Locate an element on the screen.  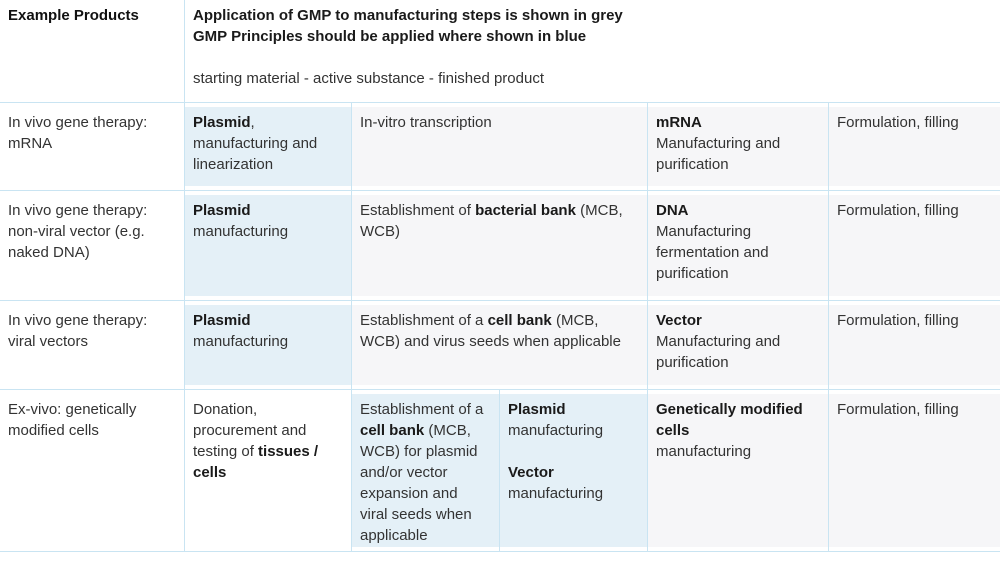
plasmid-linearization-text: Plasmid, manufacturing and linearization is located at coordinates (268, 146).